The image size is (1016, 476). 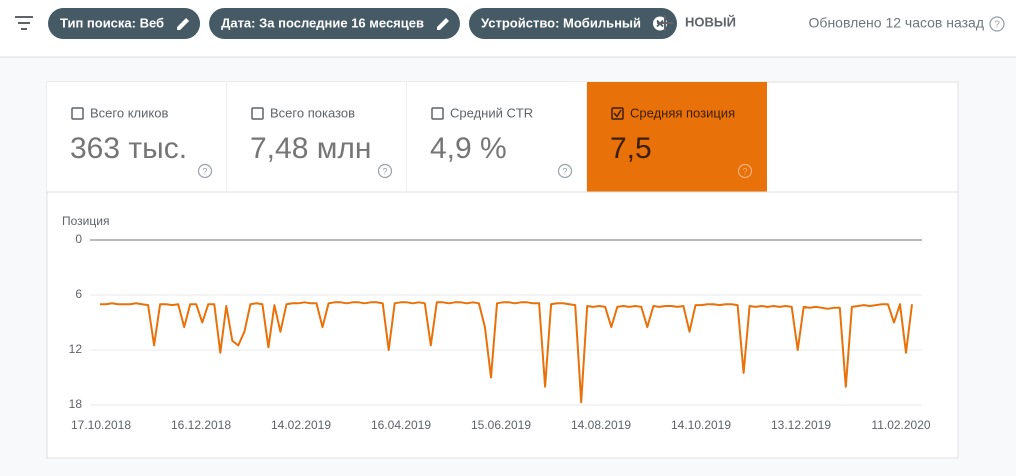 I want to click on metric-label: Всего кликов, so click(x=129, y=112).